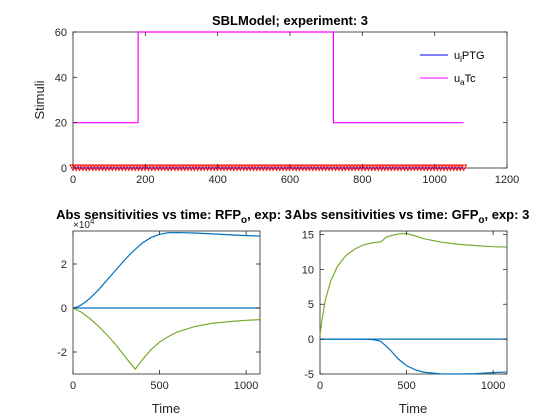 Image resolution: width=560 pixels, height=420 pixels. I want to click on stimuli-x-tick-label: 1000, so click(434, 180).